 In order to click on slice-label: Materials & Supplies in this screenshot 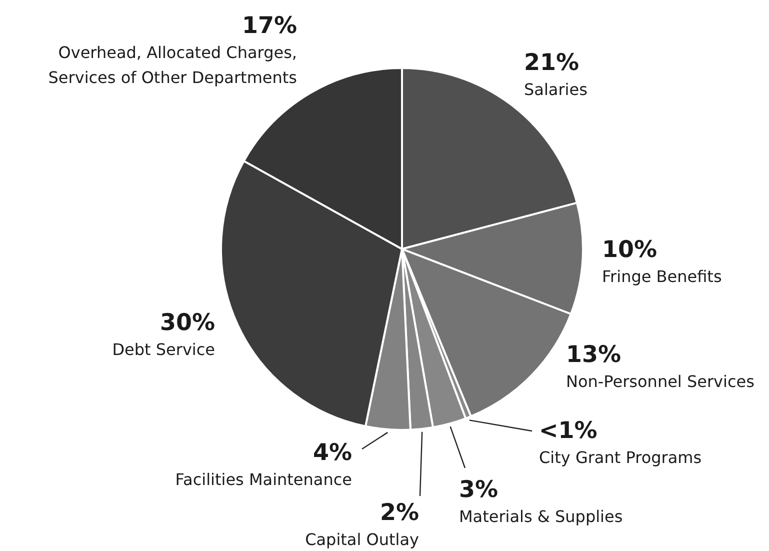, I will do `click(541, 516)`.